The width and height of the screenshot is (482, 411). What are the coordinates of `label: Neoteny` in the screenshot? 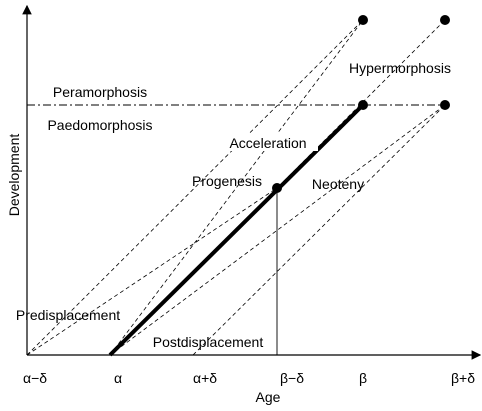 It's located at (338, 184).